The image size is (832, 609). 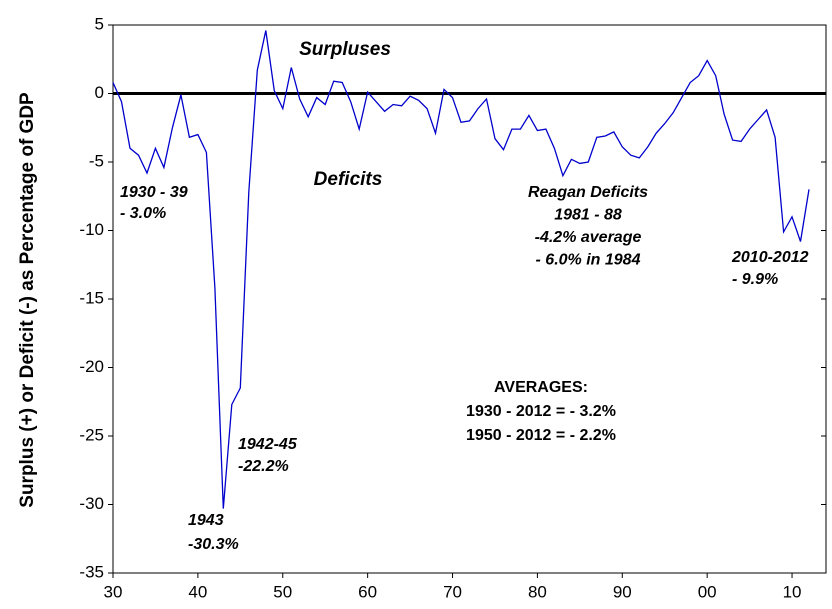 What do you see at coordinates (91, 571) in the screenshot?
I see `y-tick-label: -35` at bounding box center [91, 571].